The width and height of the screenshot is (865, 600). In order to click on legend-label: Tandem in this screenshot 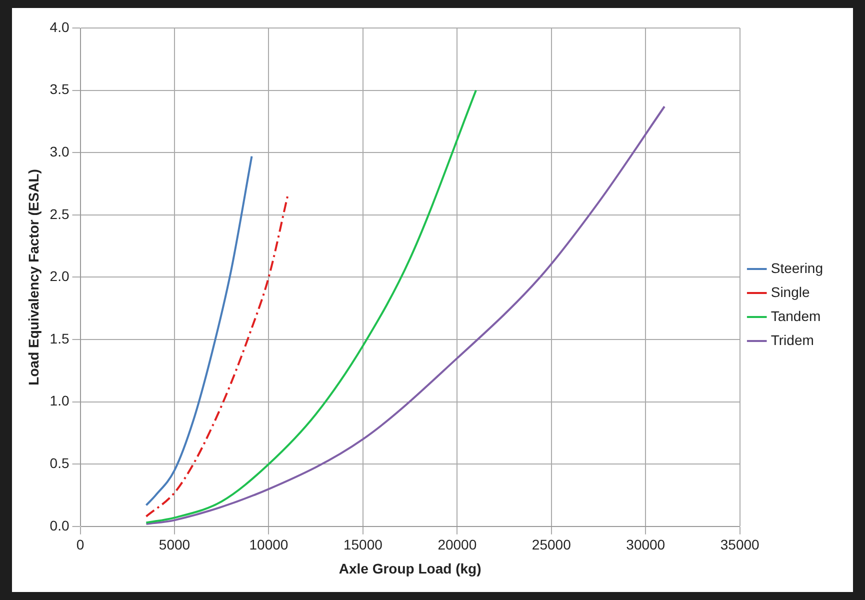, I will do `click(795, 316)`.